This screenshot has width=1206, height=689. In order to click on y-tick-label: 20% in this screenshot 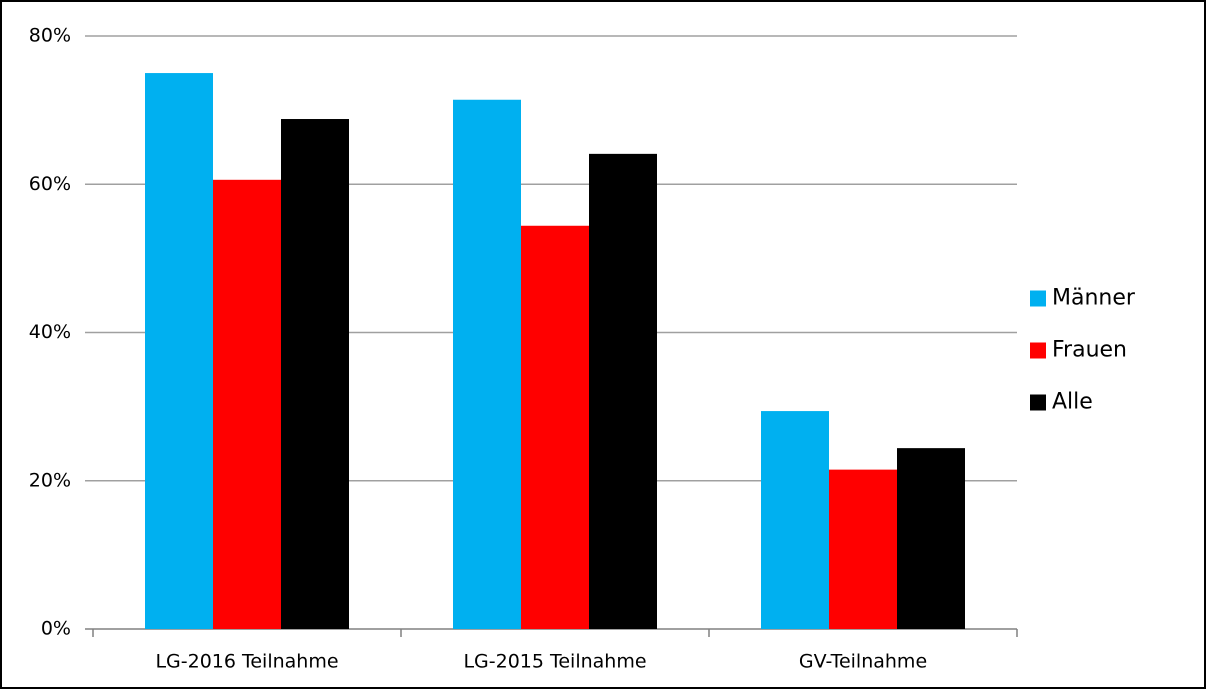, I will do `click(50, 480)`.